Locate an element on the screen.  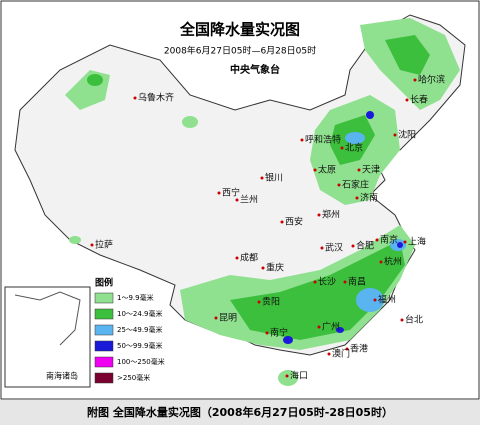
city-label: 重庆 is located at coordinates (275, 268).